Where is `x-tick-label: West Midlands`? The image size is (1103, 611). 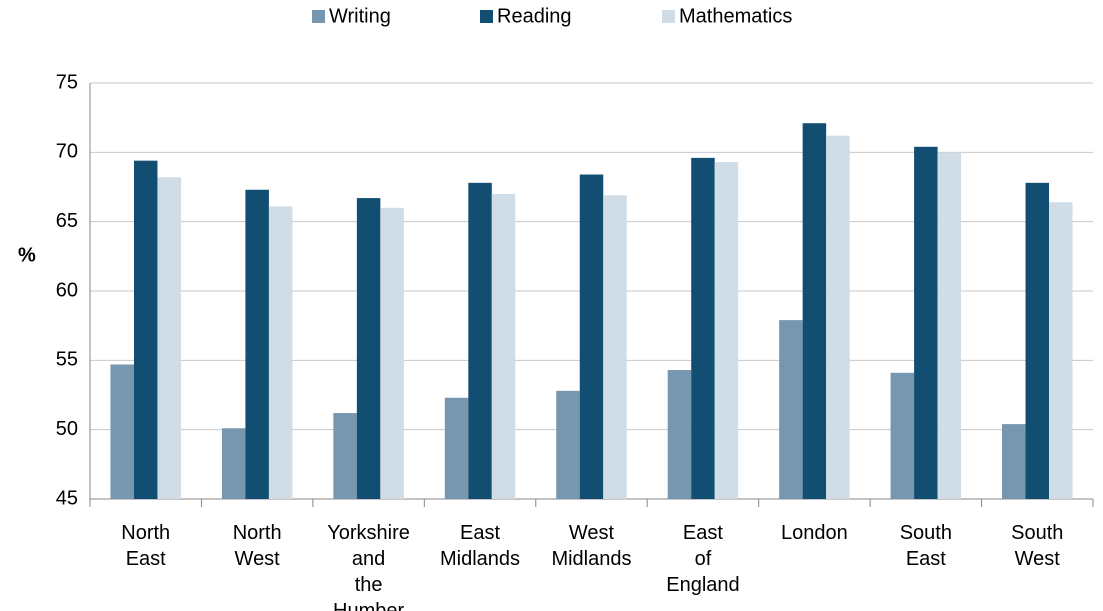
x-tick-label: West Midlands is located at coordinates (591, 546).